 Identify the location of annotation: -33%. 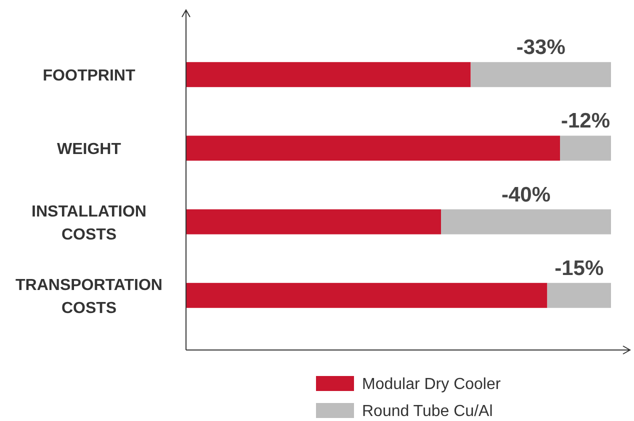
(541, 48).